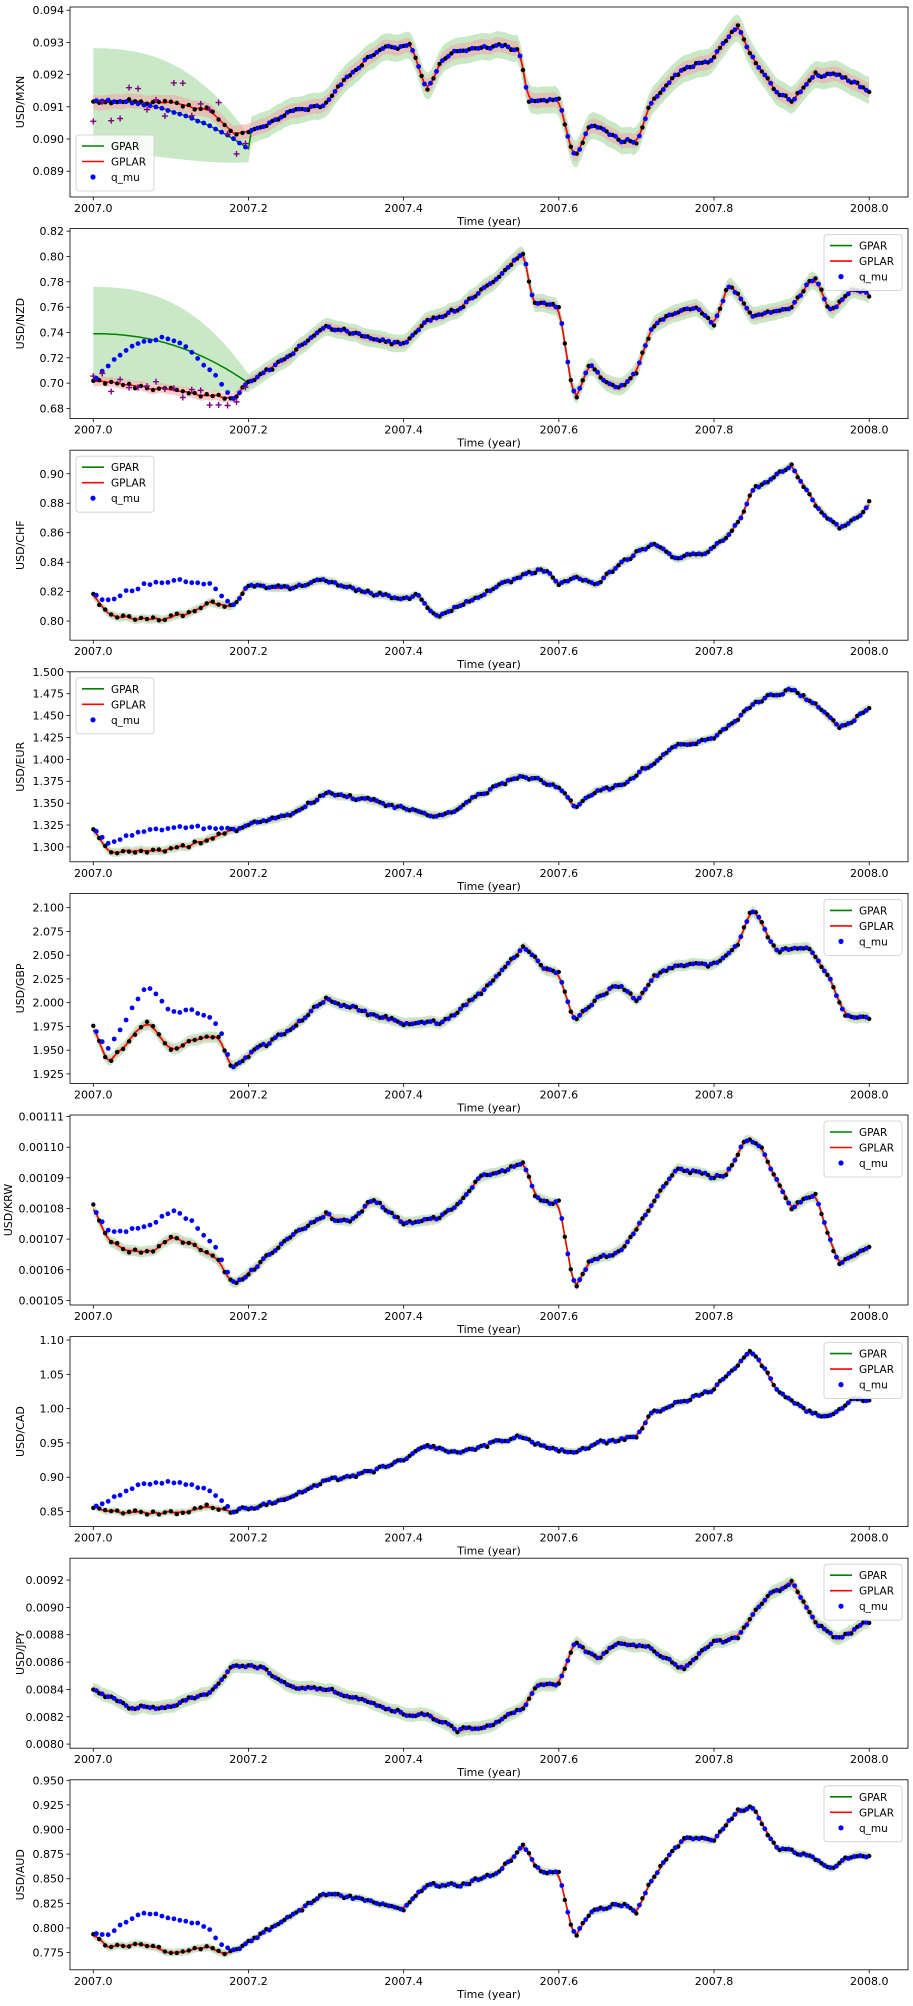 Image resolution: width=913 pixels, height=2006 pixels. Describe the element at coordinates (93, 1759) in the screenshot. I see `x-tick-label: 2007.0` at that location.